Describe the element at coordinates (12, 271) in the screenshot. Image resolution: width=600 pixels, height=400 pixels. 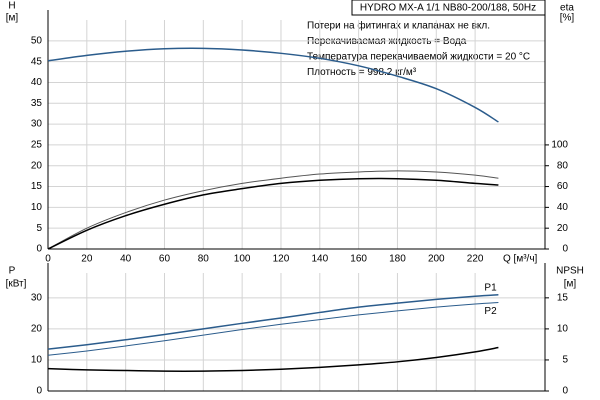
I see `y-label: P` at that location.